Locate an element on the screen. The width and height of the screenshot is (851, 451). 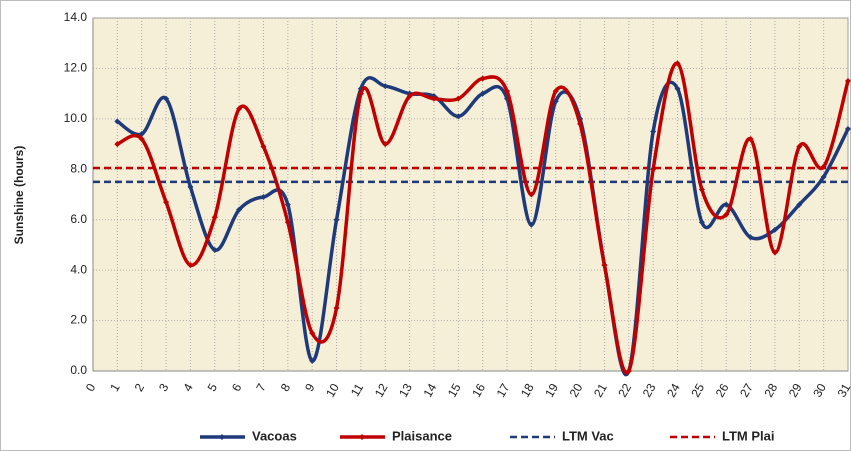
y-tick-label: 6.0 is located at coordinates (78, 219).